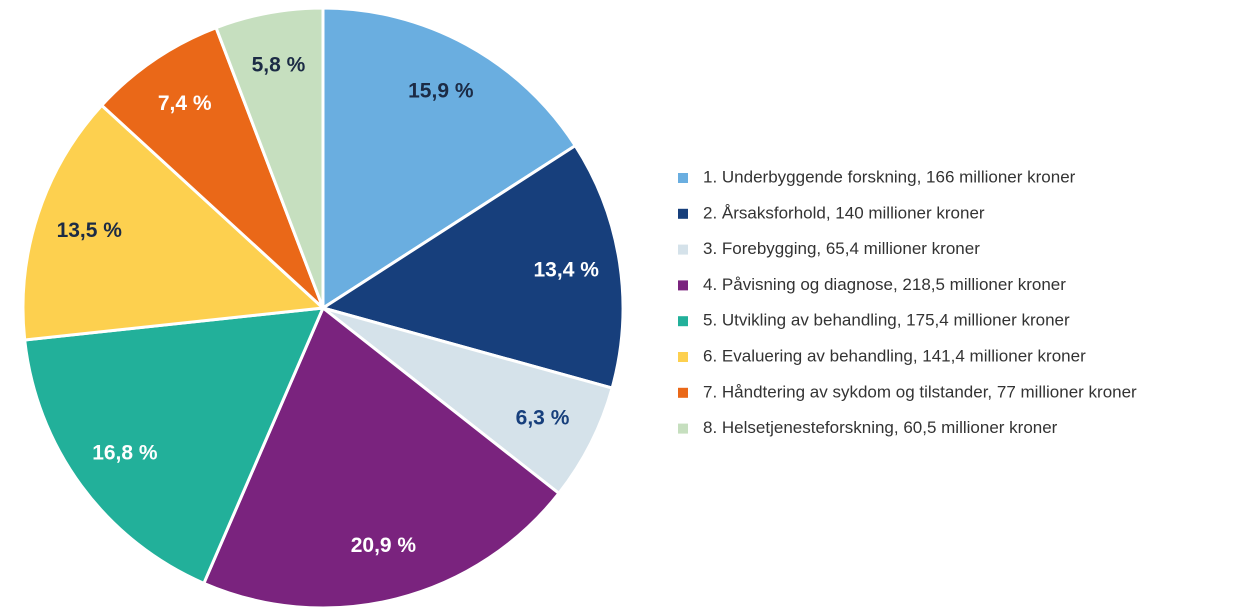 This screenshot has height=607, width=1255. What do you see at coordinates (279, 65) in the screenshot?
I see `slice-label: 5,8 %` at bounding box center [279, 65].